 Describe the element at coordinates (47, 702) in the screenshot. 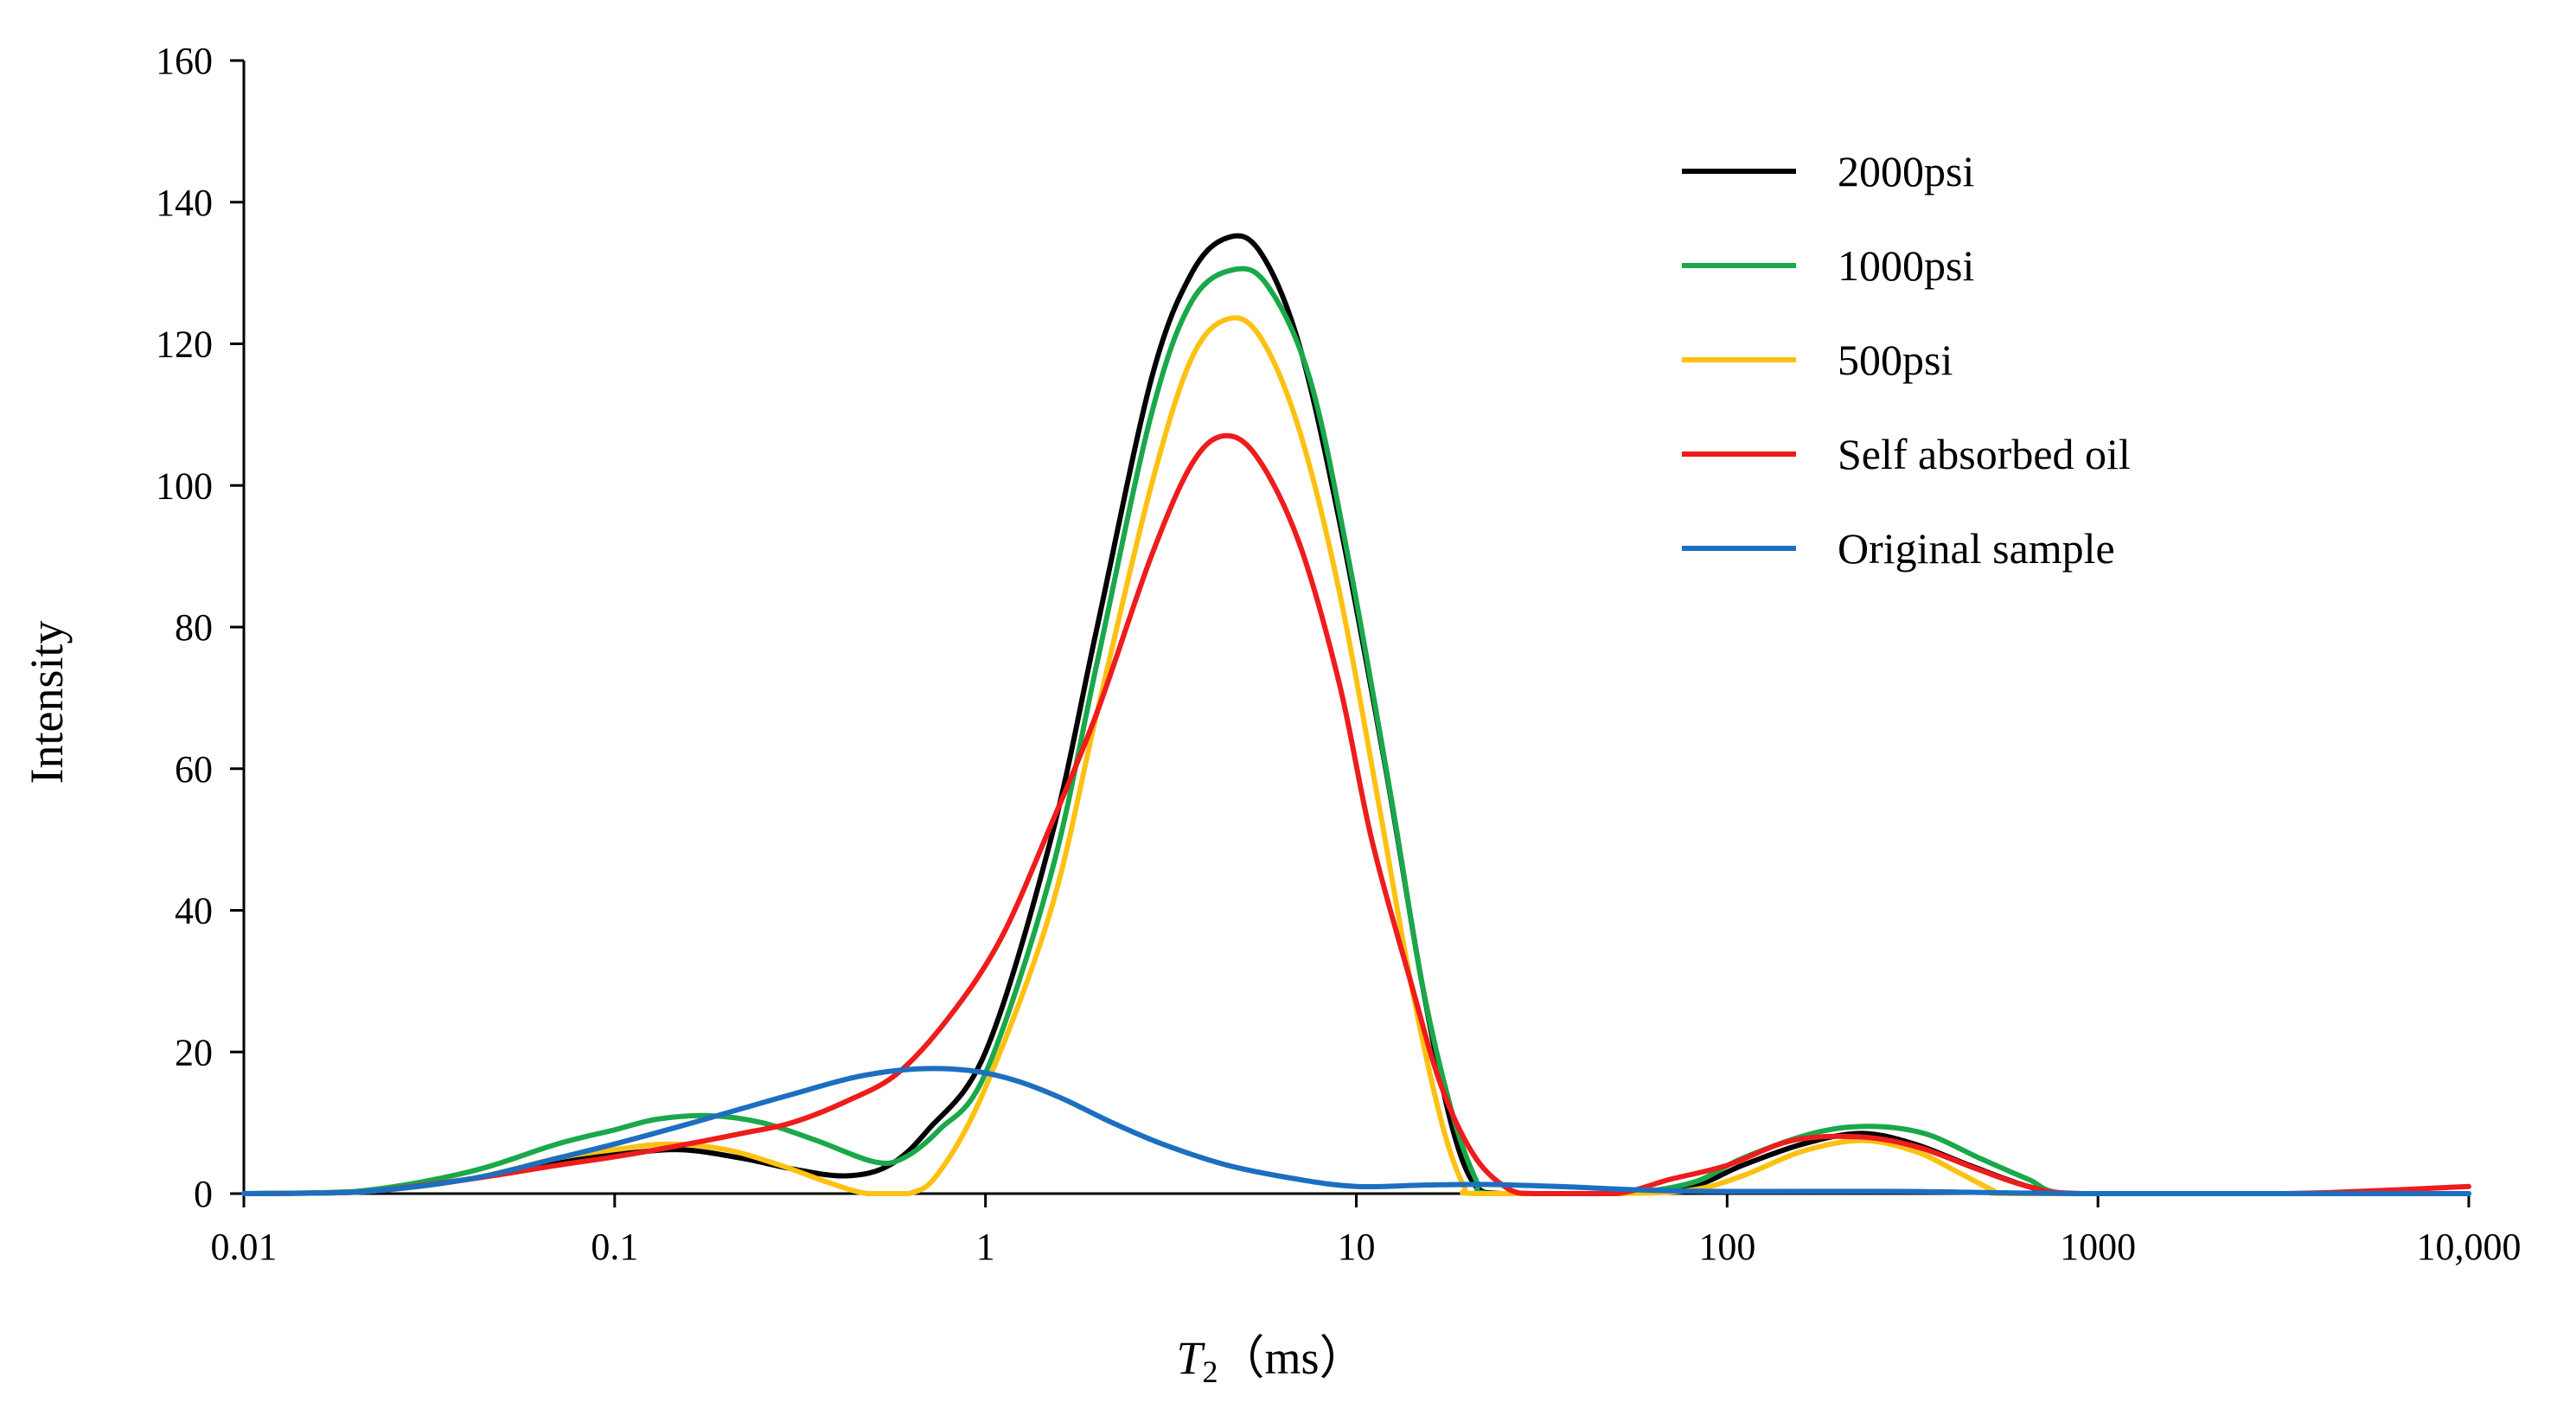

I see `y-axis-label: Intensity` at that location.